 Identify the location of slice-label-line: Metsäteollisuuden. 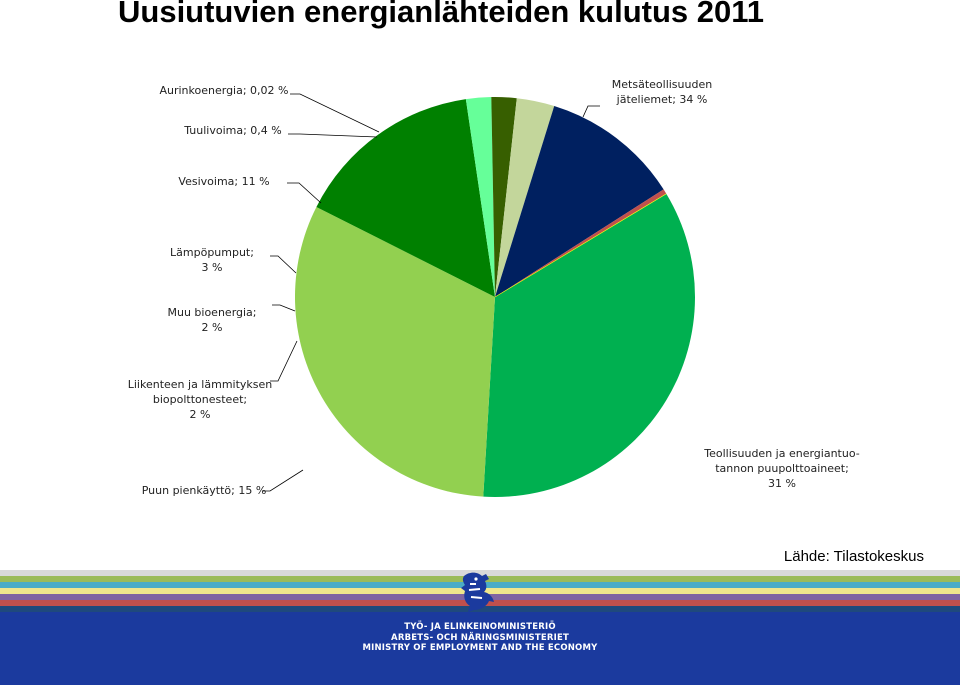
(662, 84).